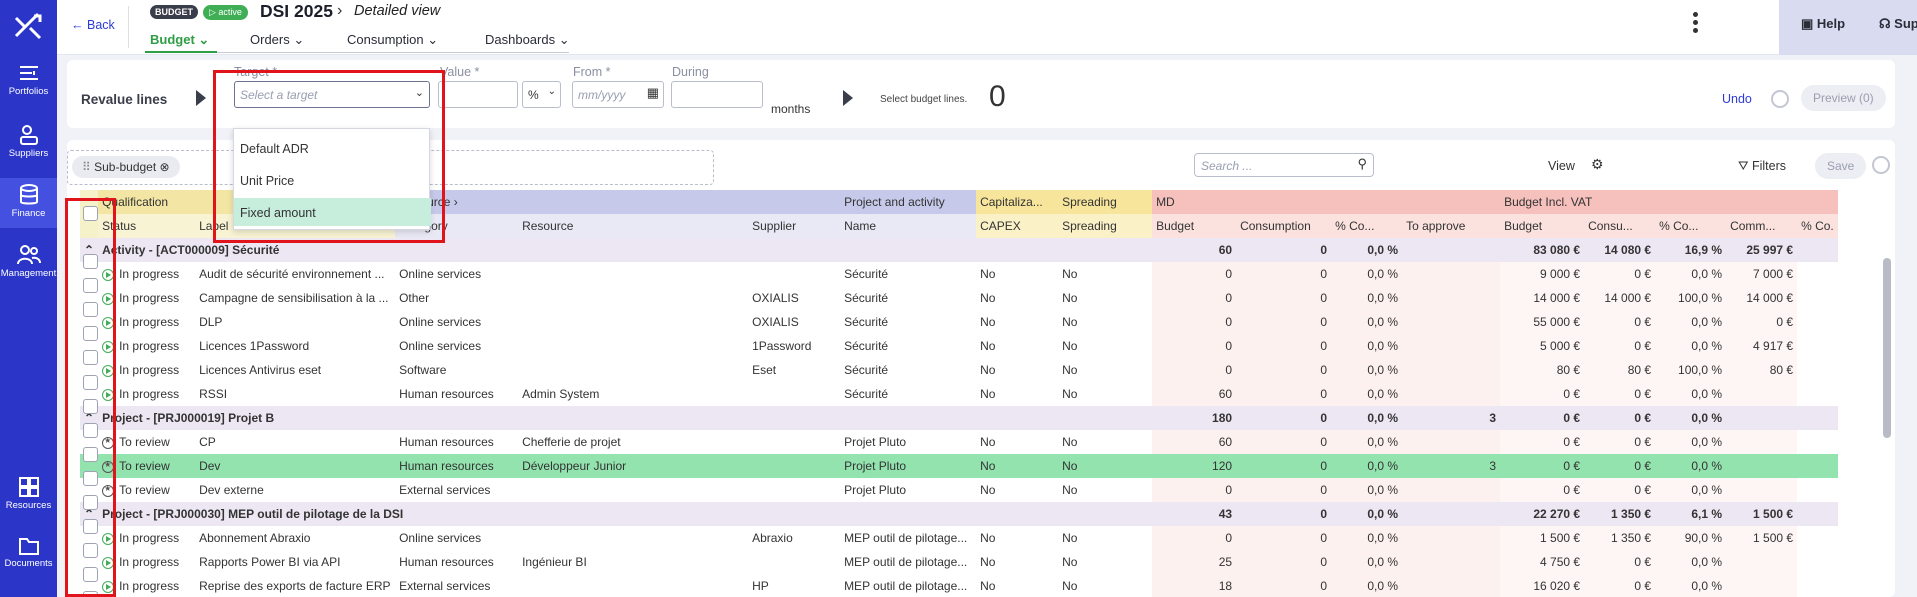  Describe the element at coordinates (392, 40) in the screenshot. I see `tab-consumption: Consumption ⌄` at that location.